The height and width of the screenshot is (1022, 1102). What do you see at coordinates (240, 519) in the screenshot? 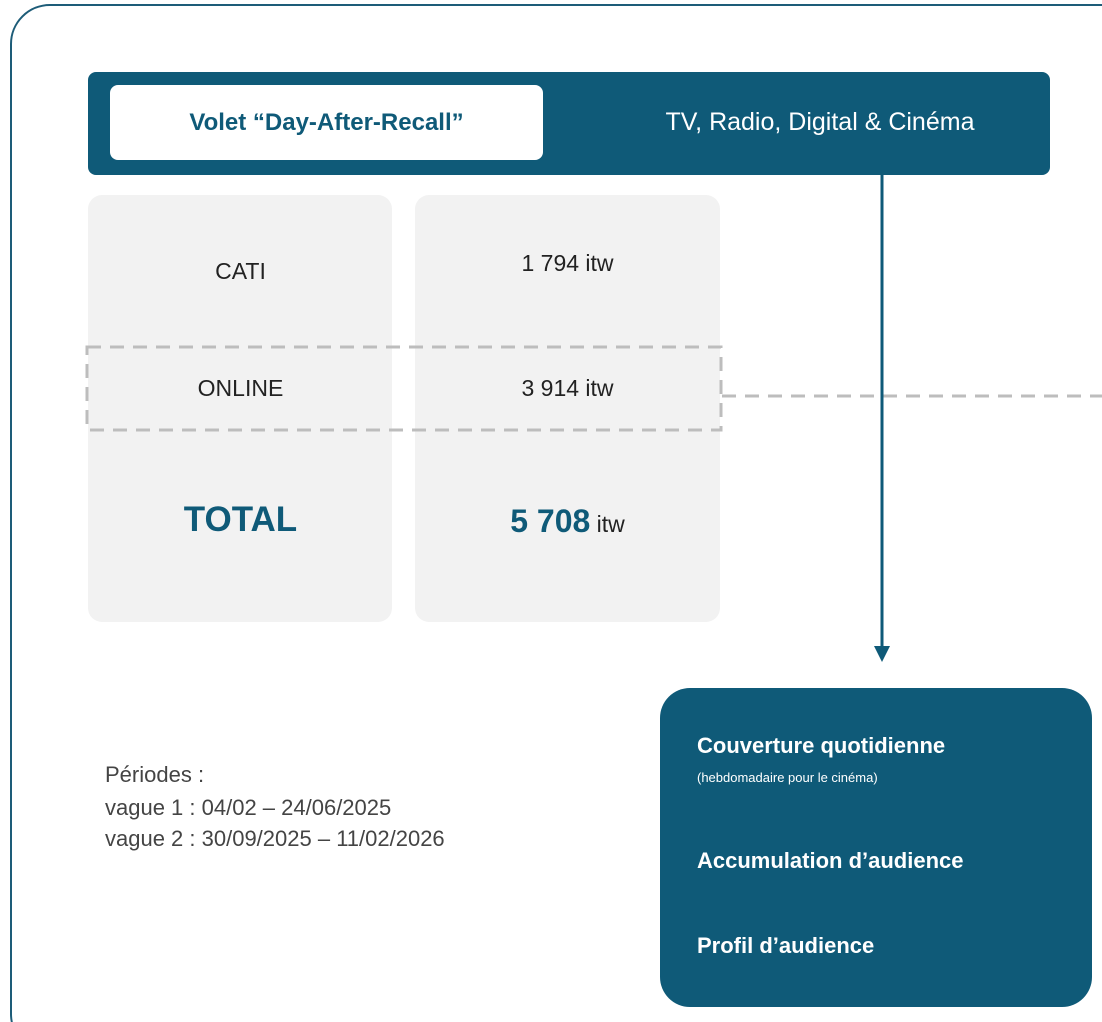
I see `total-label: TOTAL` at bounding box center [240, 519].